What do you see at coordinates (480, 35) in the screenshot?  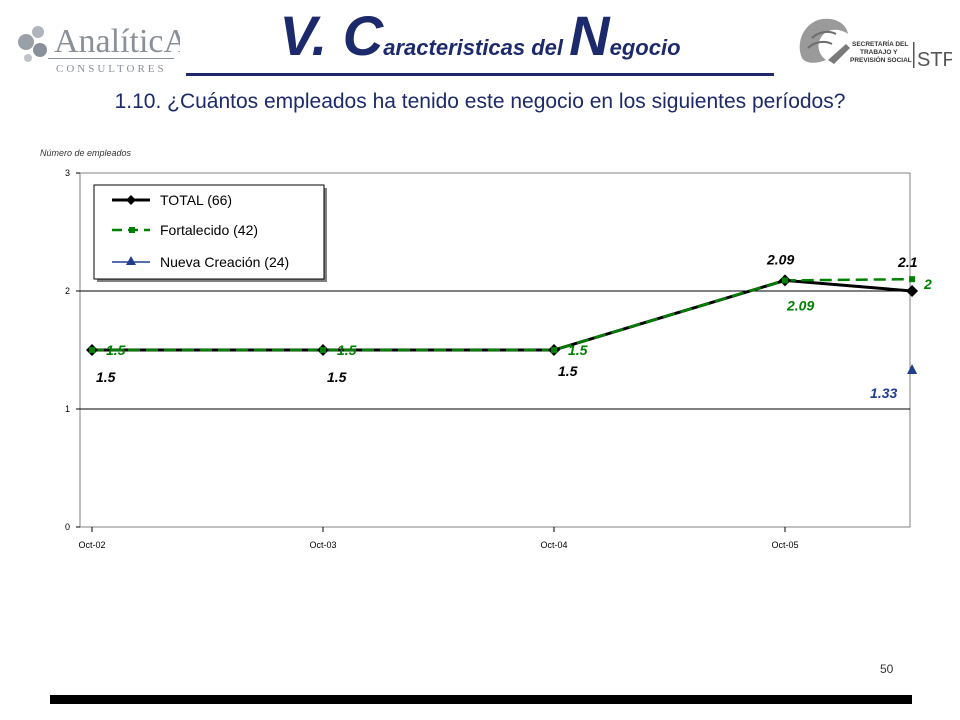 I see `slide-title: V. Caracteristicas del Negocio` at bounding box center [480, 35].